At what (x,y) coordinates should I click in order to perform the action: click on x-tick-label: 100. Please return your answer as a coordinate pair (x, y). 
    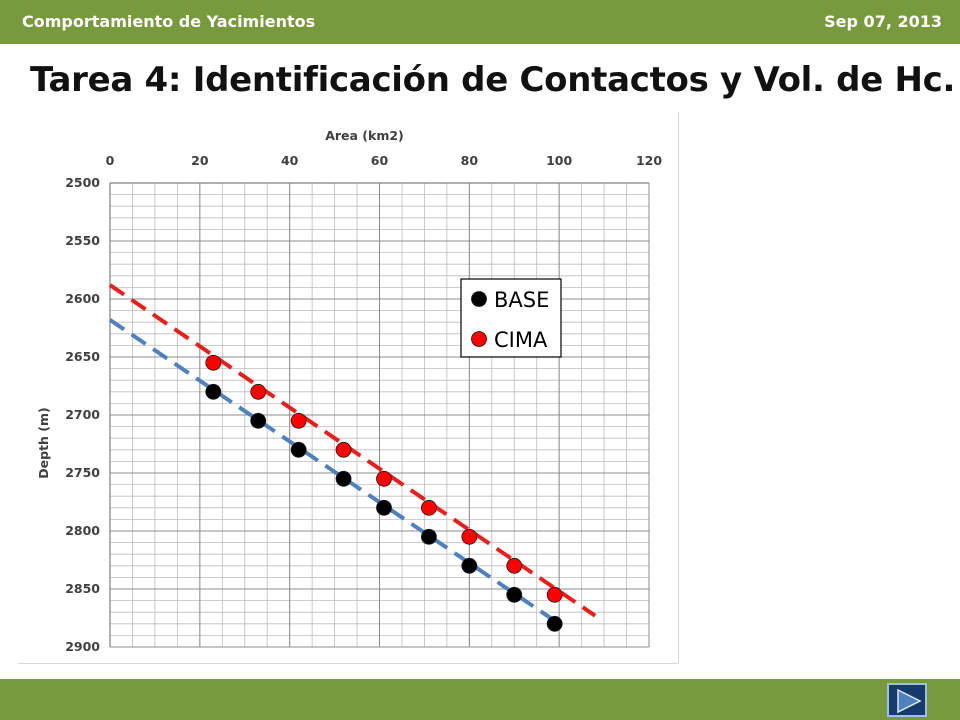
    Looking at the image, I should click on (559, 160).